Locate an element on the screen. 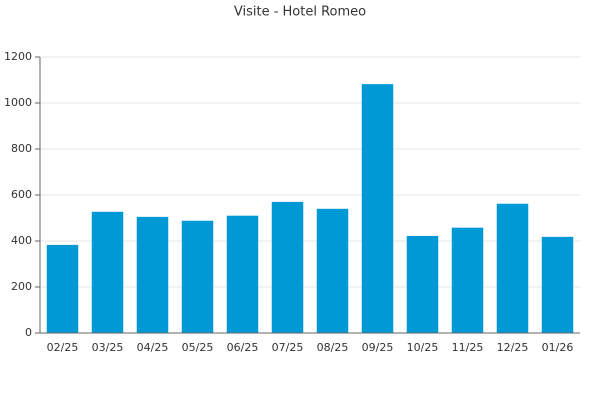 Image resolution: width=600 pixels, height=400 pixels. x-tick-label: 07/25 is located at coordinates (288, 347).